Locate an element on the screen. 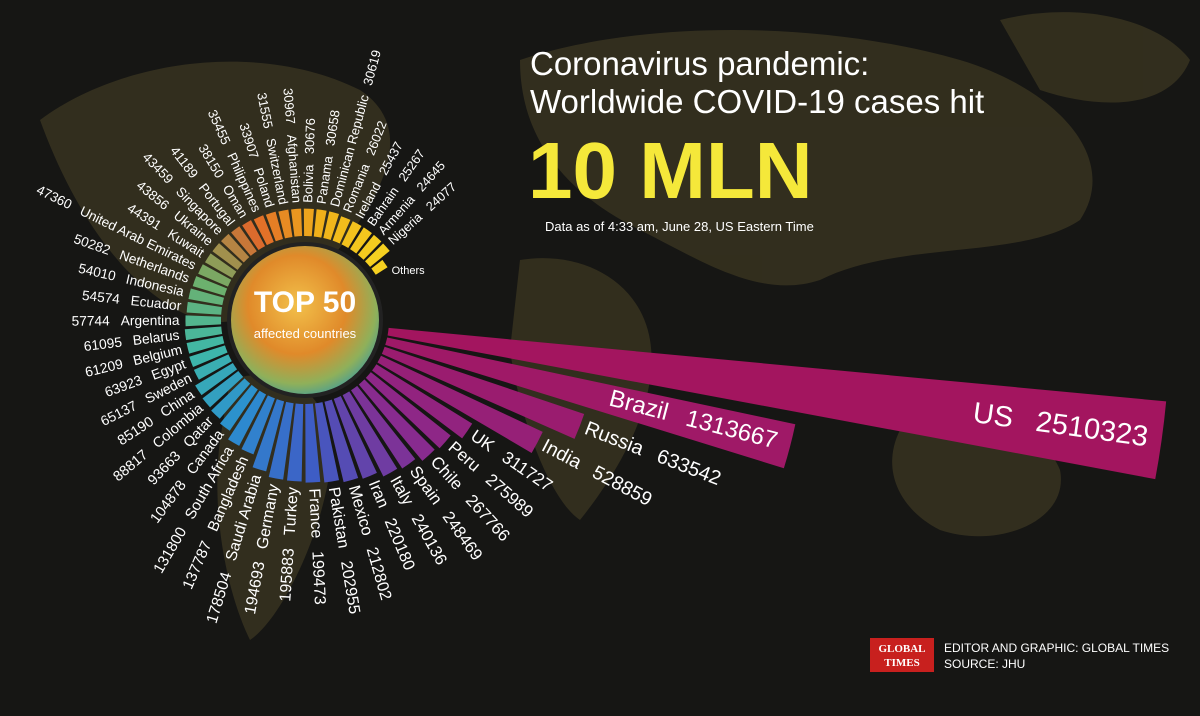 Image resolution: width=1200 pixels, height=716 pixels. bar-label: 61095 Belarus is located at coordinates (131, 340).